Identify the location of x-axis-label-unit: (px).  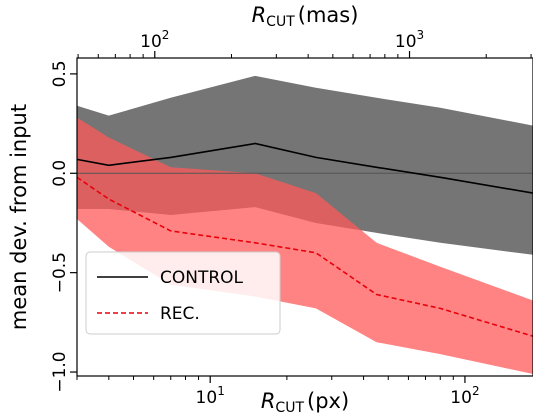
(328, 401).